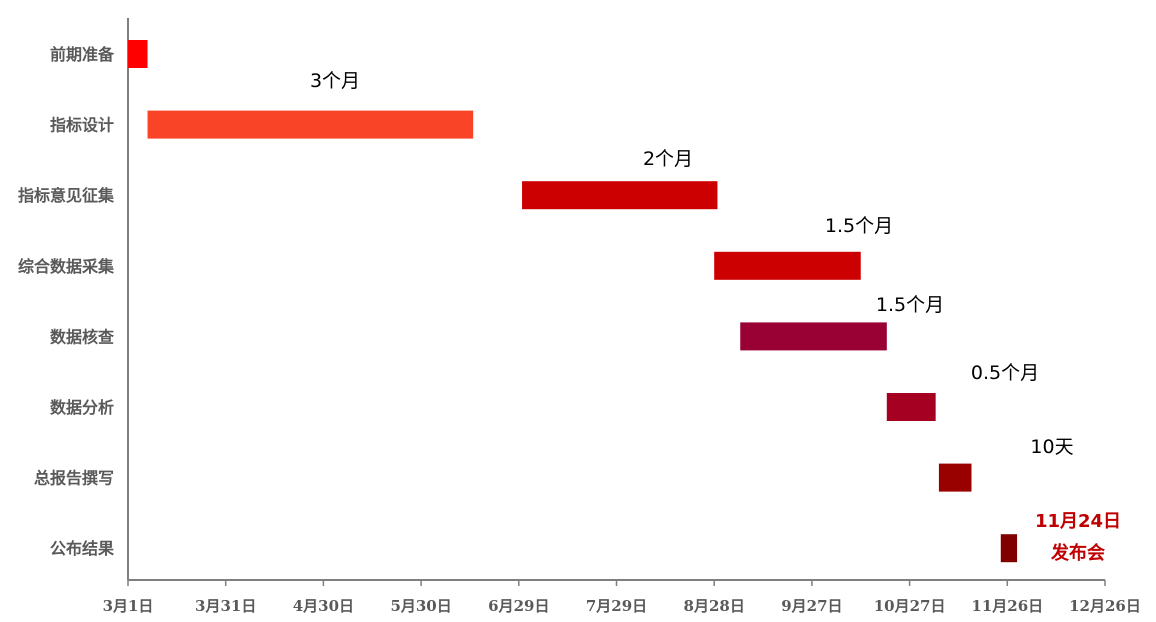 Image resolution: width=1156 pixels, height=622 pixels. What do you see at coordinates (714, 606) in the screenshot?
I see `x-tick-label: 8月28日` at bounding box center [714, 606].